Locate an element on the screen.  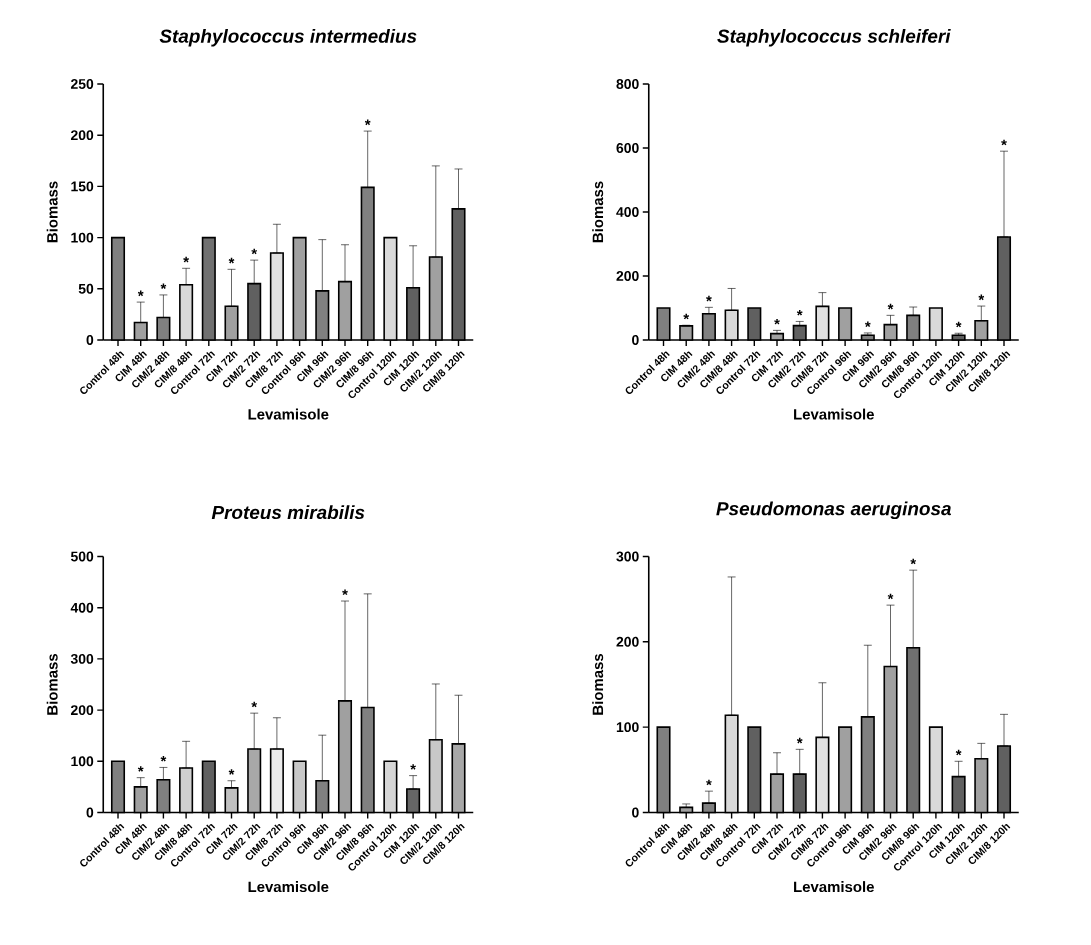
y-tick-label: 500 is located at coordinates (82, 556).